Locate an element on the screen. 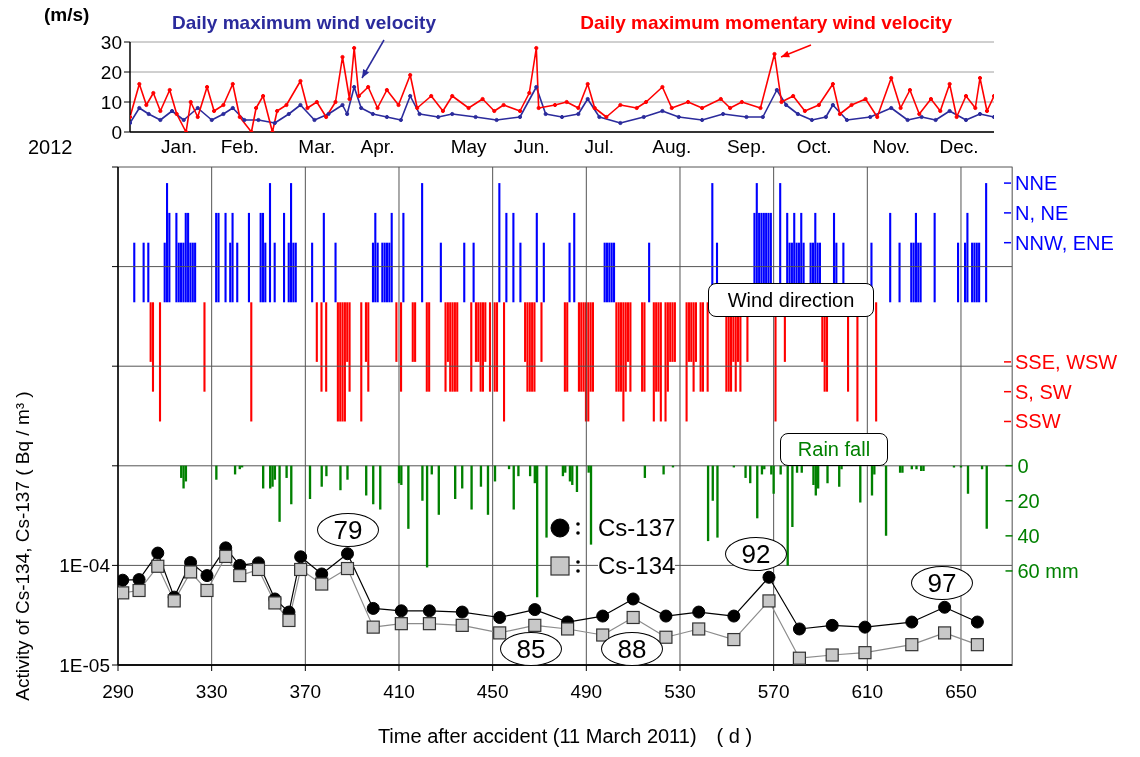 The width and height of the screenshot is (1140, 757). annotation: 97 is located at coordinates (942, 583).